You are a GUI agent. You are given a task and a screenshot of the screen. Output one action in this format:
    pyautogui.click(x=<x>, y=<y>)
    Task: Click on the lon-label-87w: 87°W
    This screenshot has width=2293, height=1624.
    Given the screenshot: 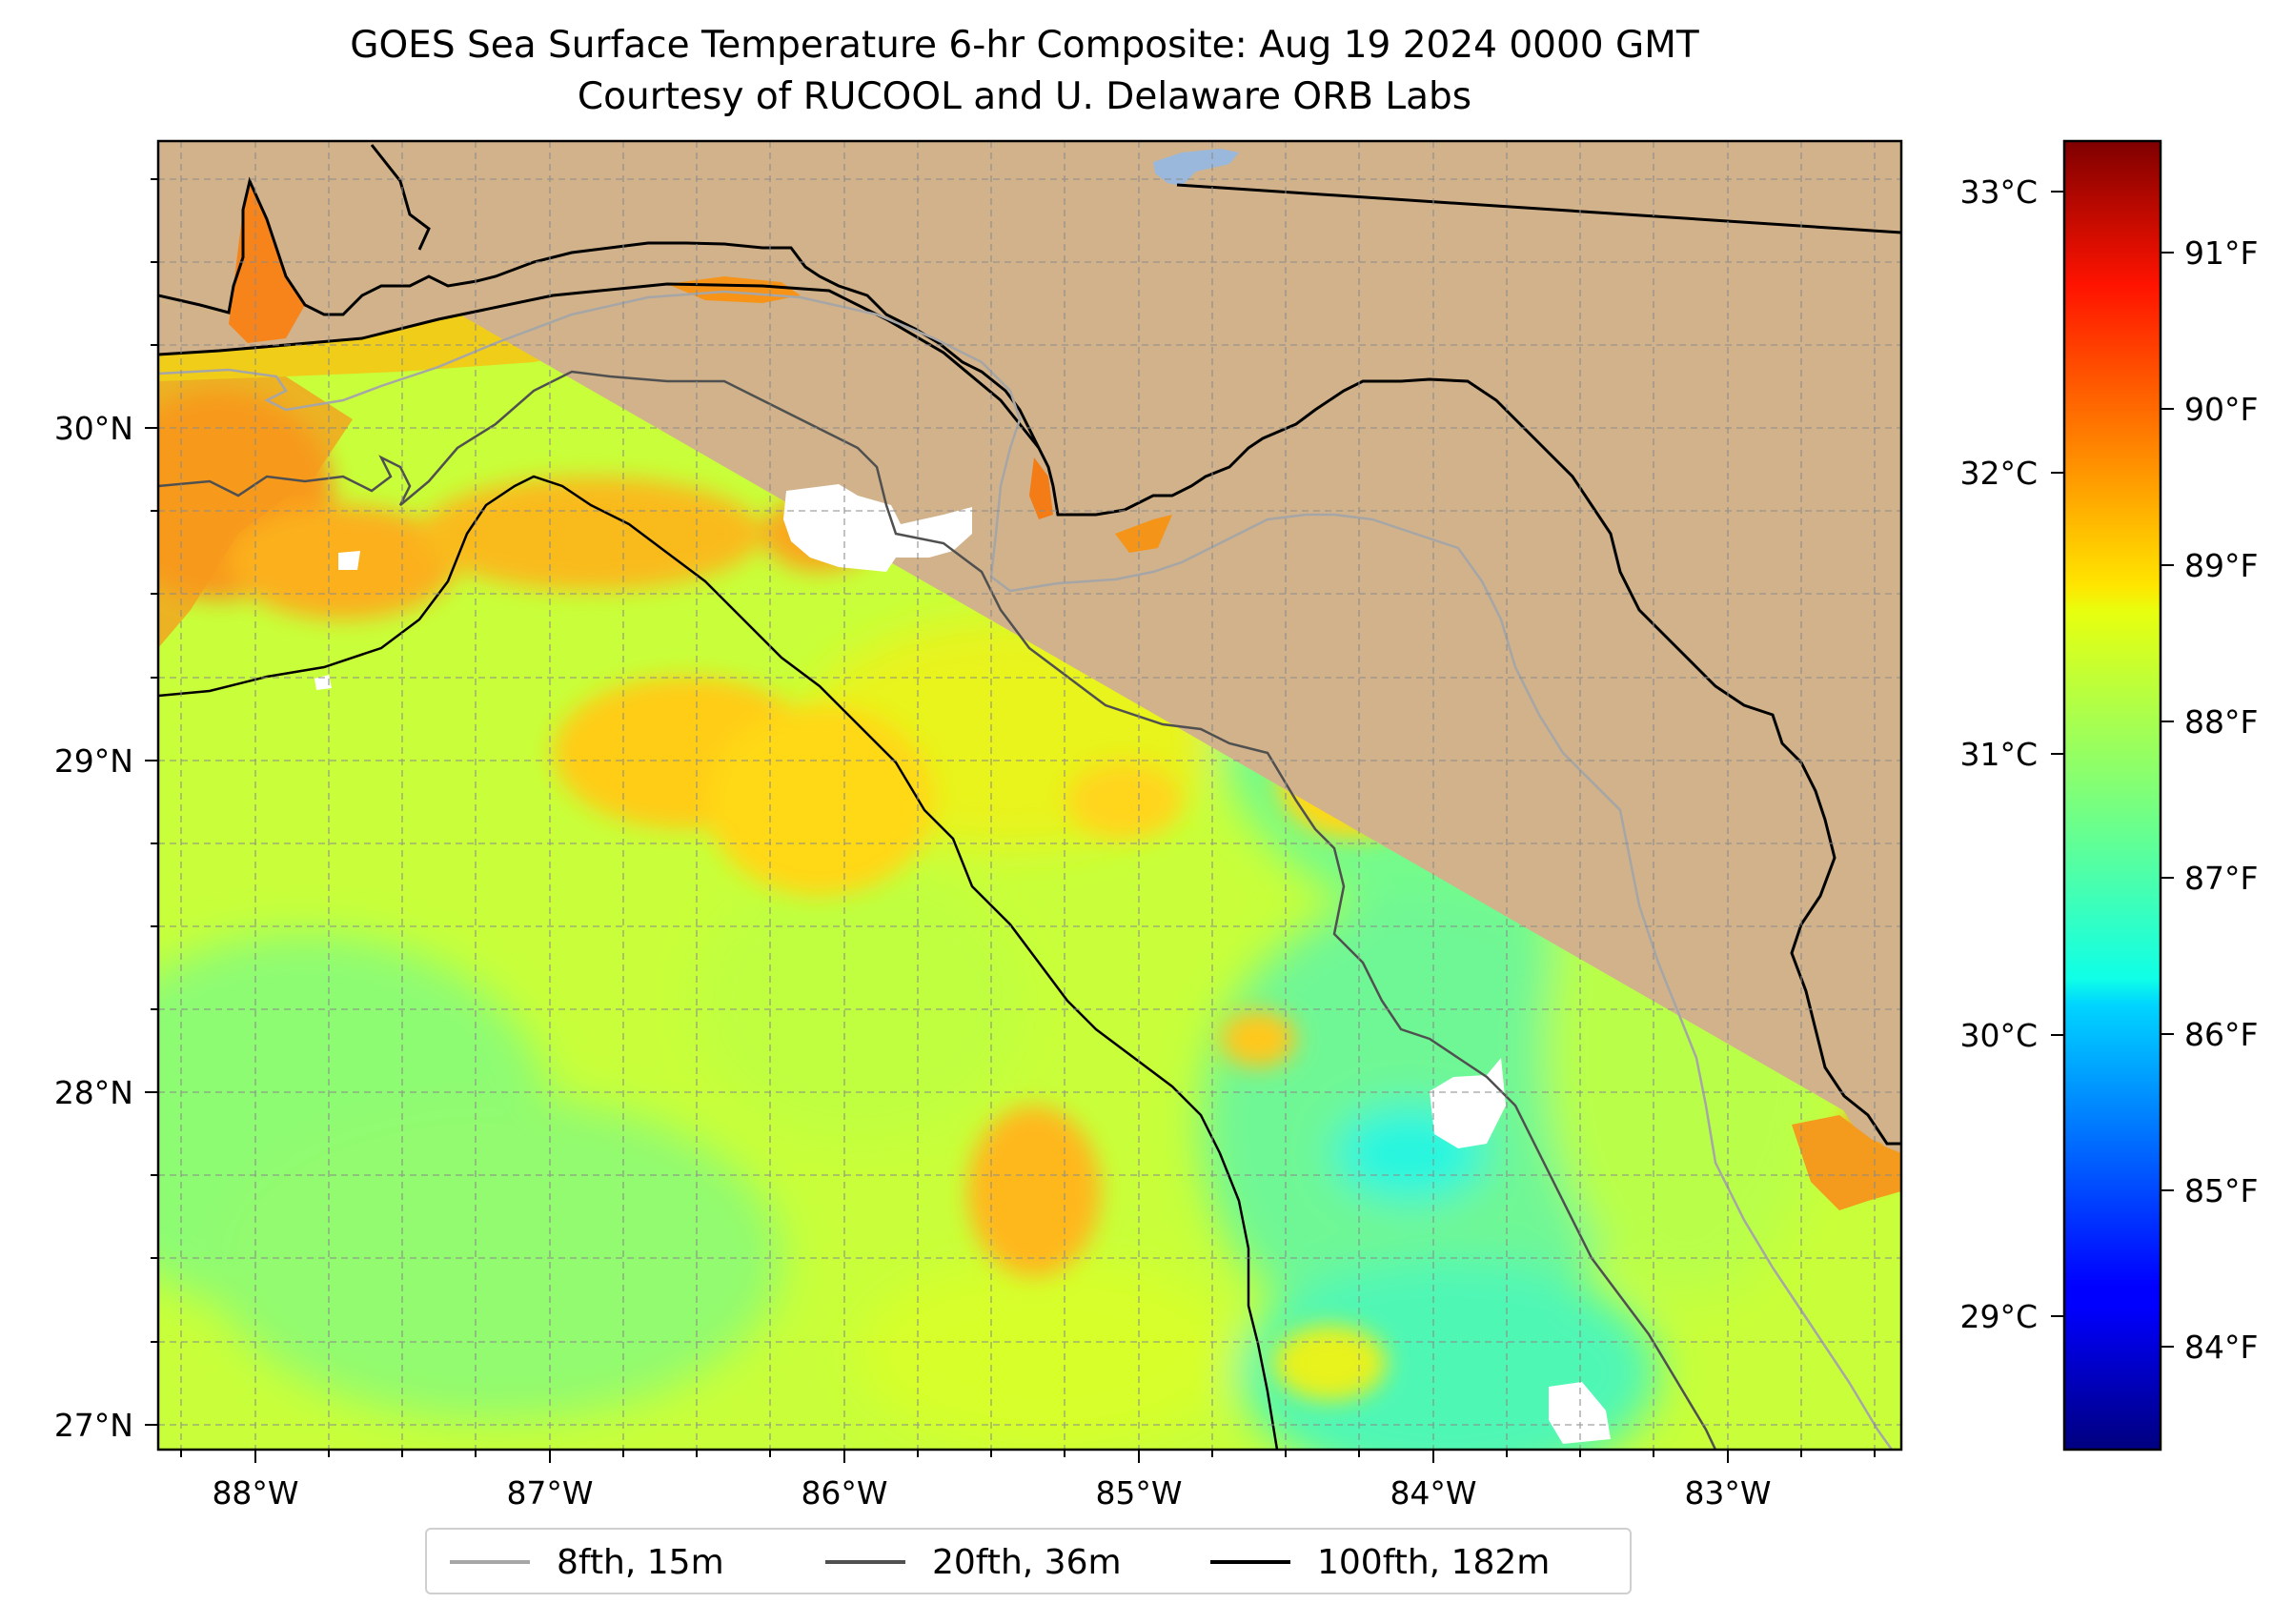 What is the action you would take?
    pyautogui.click(x=549, y=1493)
    